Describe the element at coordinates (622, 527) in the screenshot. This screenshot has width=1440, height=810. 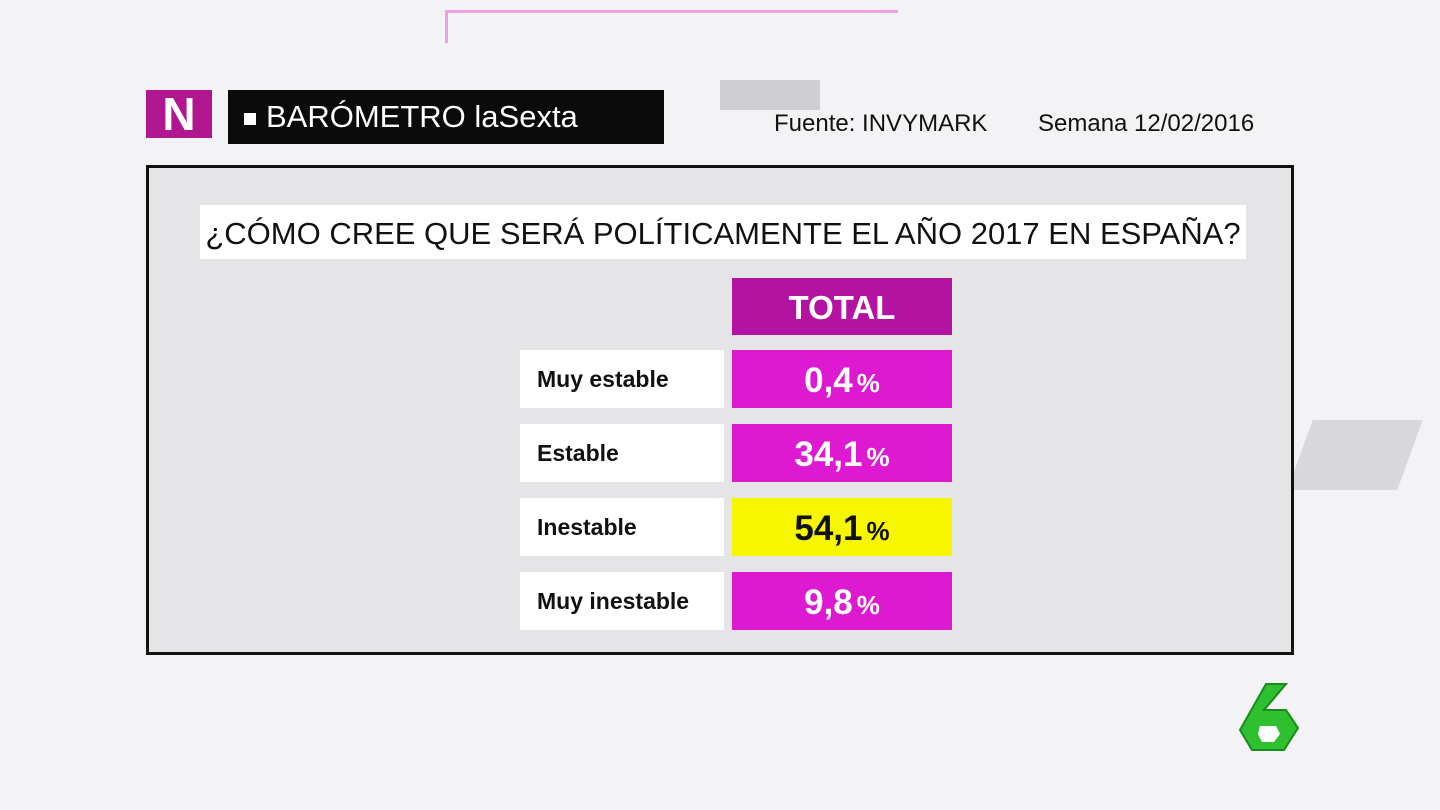
I see `row-label: Inestable` at that location.